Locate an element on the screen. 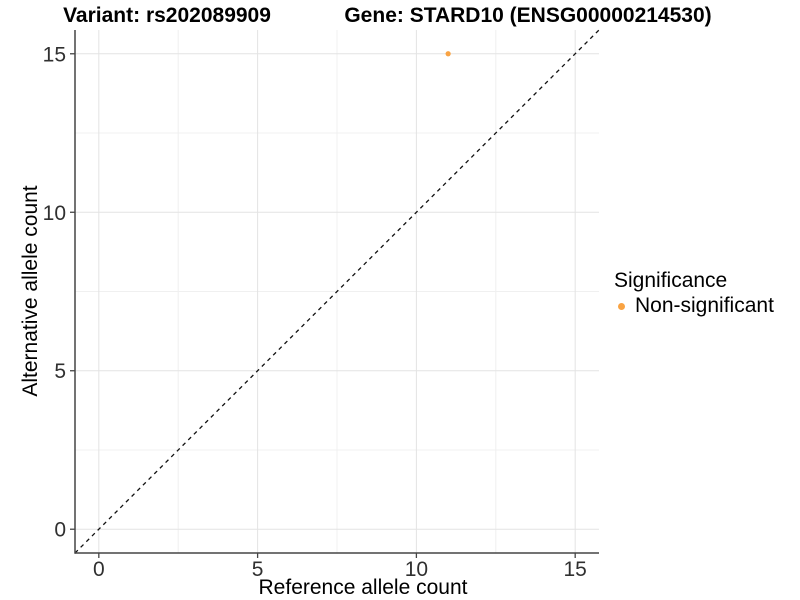 The width and height of the screenshot is (800, 600). x-tick-label: 5 is located at coordinates (258, 569).